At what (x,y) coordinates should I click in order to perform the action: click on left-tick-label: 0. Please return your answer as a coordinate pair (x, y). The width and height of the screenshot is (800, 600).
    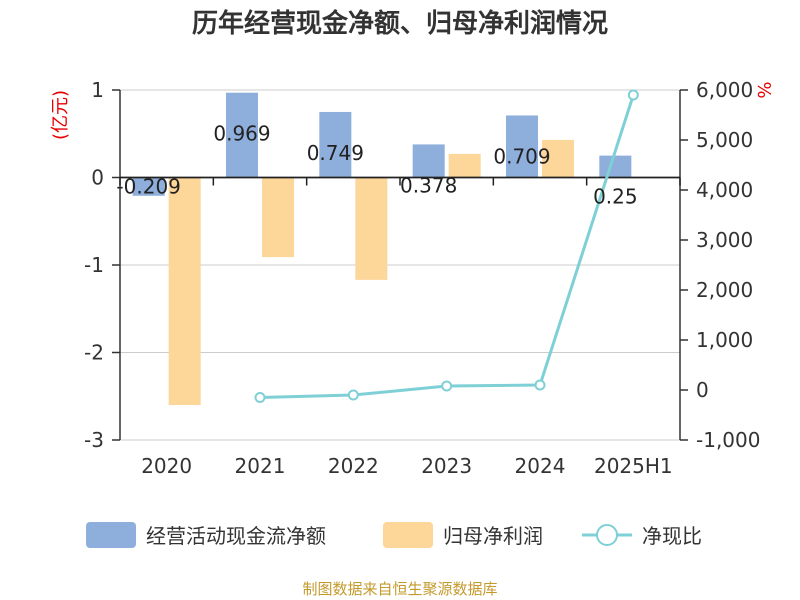
    Looking at the image, I should click on (97, 178).